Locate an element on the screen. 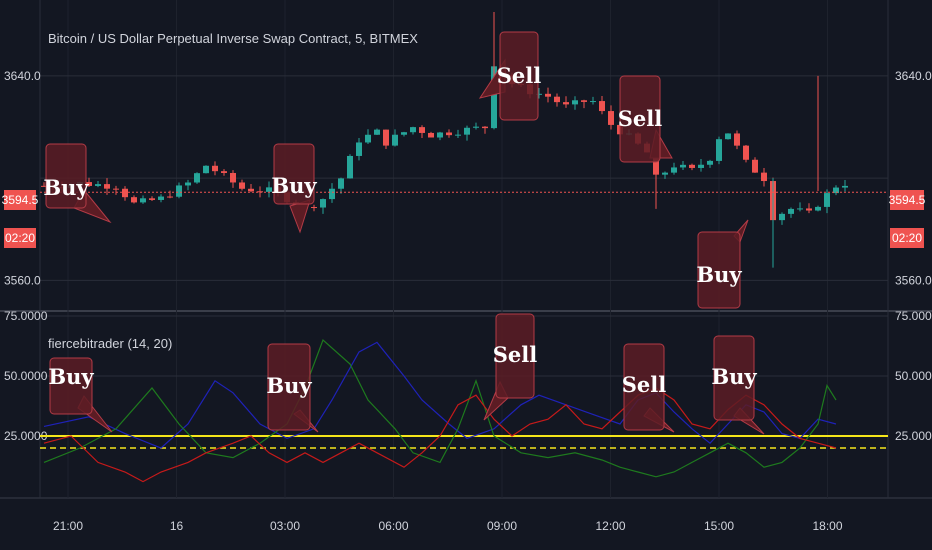  indicator-line-red is located at coordinates (440, 435).